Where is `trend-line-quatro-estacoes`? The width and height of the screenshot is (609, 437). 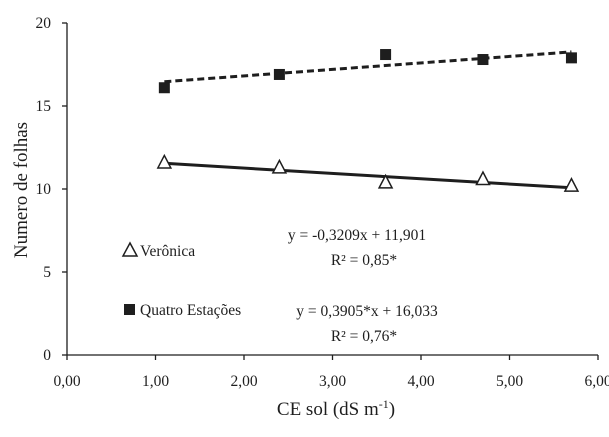 trend-line-quatro-estacoes is located at coordinates (367, 67).